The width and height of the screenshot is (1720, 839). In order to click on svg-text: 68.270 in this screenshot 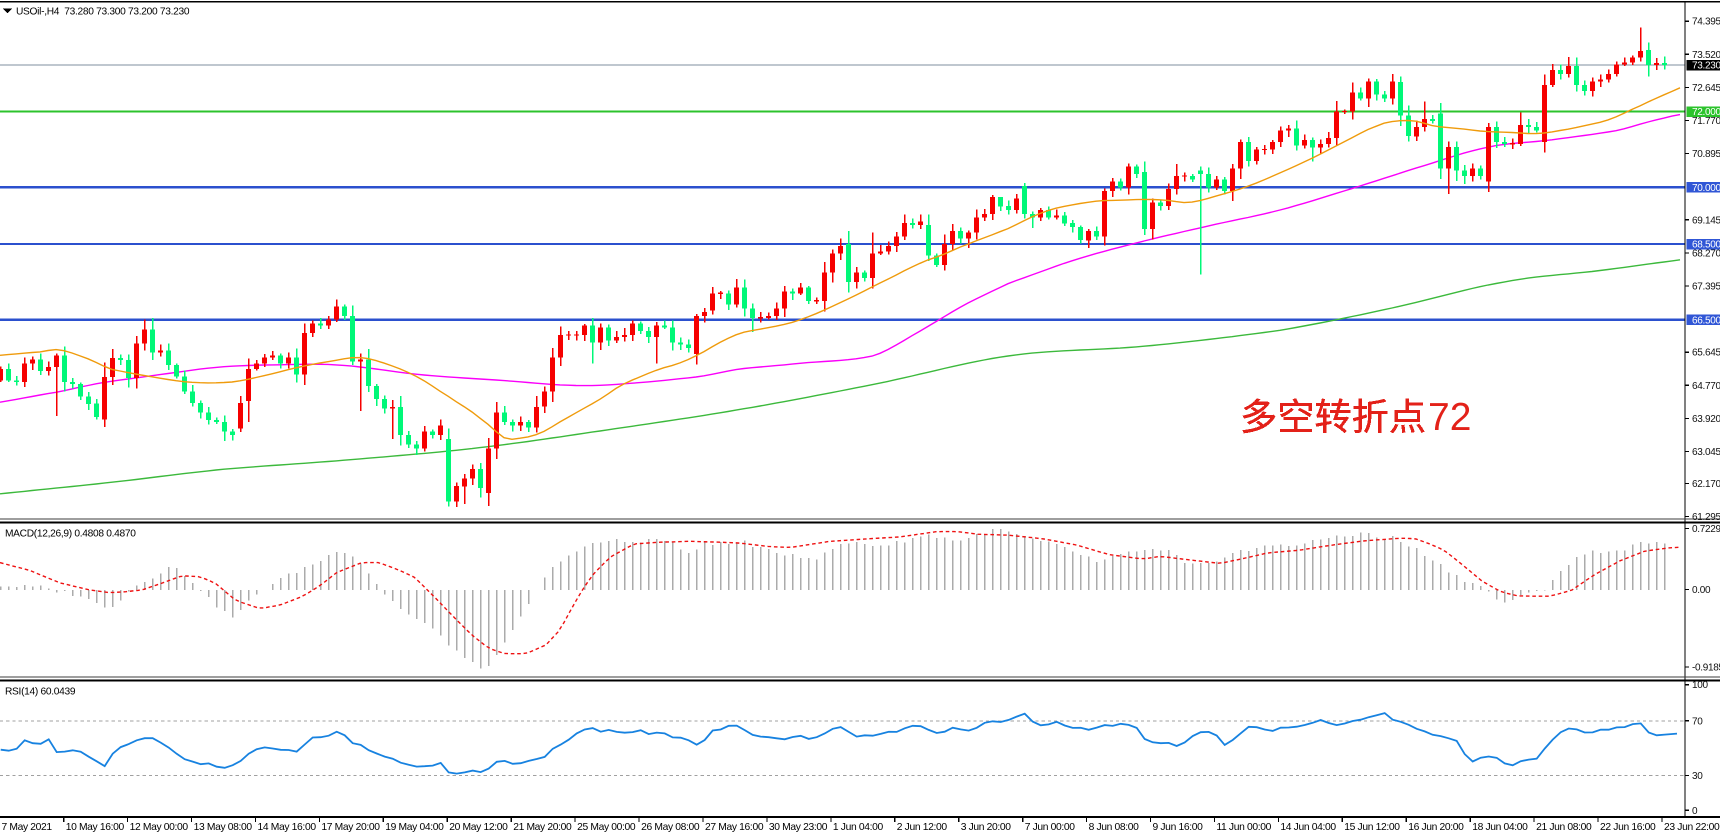, I will do `click(1706, 253)`.